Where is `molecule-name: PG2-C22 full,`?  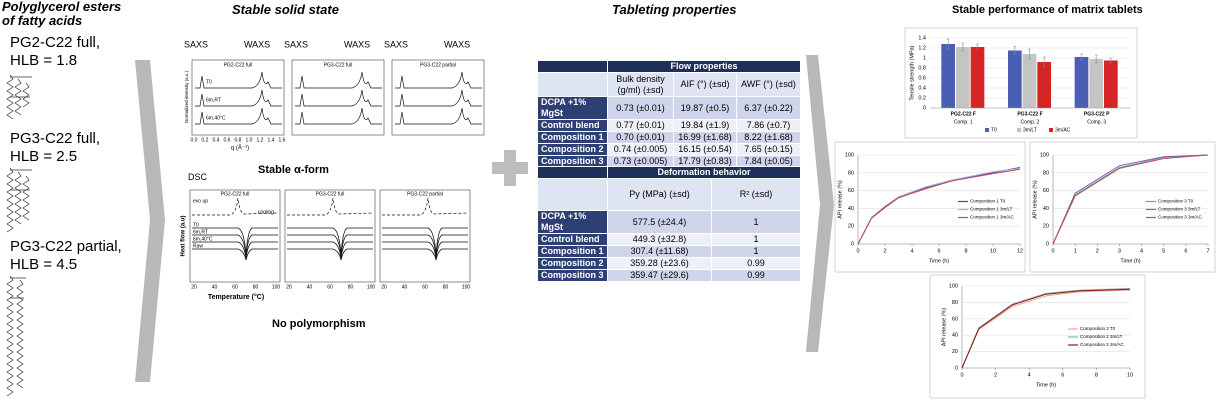
molecule-name: PG2-C22 full, is located at coordinates (55, 42).